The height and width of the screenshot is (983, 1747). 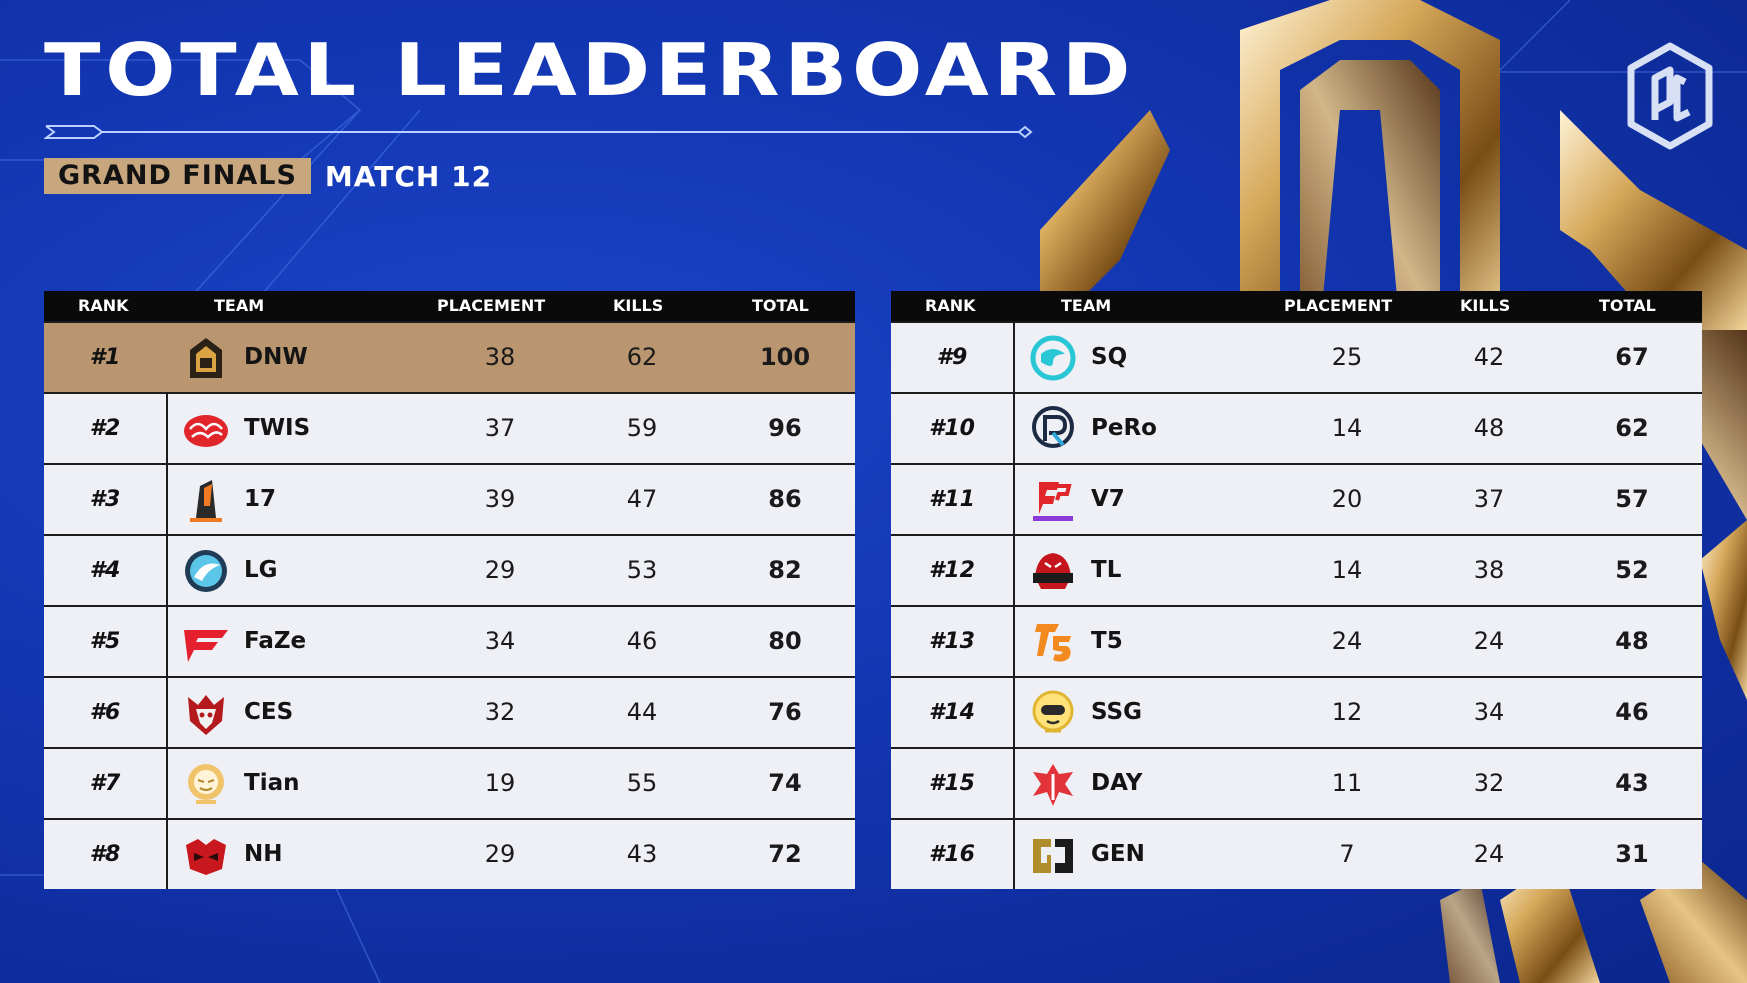 What do you see at coordinates (1053, 711) in the screenshot?
I see `ssg-logo-icon` at bounding box center [1053, 711].